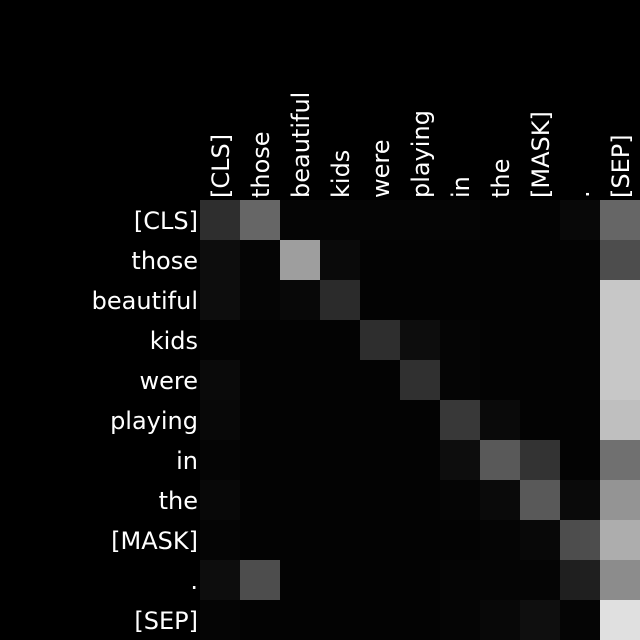 The image size is (640, 640). I want to click on row-tick-label: beautiful, so click(145, 301).